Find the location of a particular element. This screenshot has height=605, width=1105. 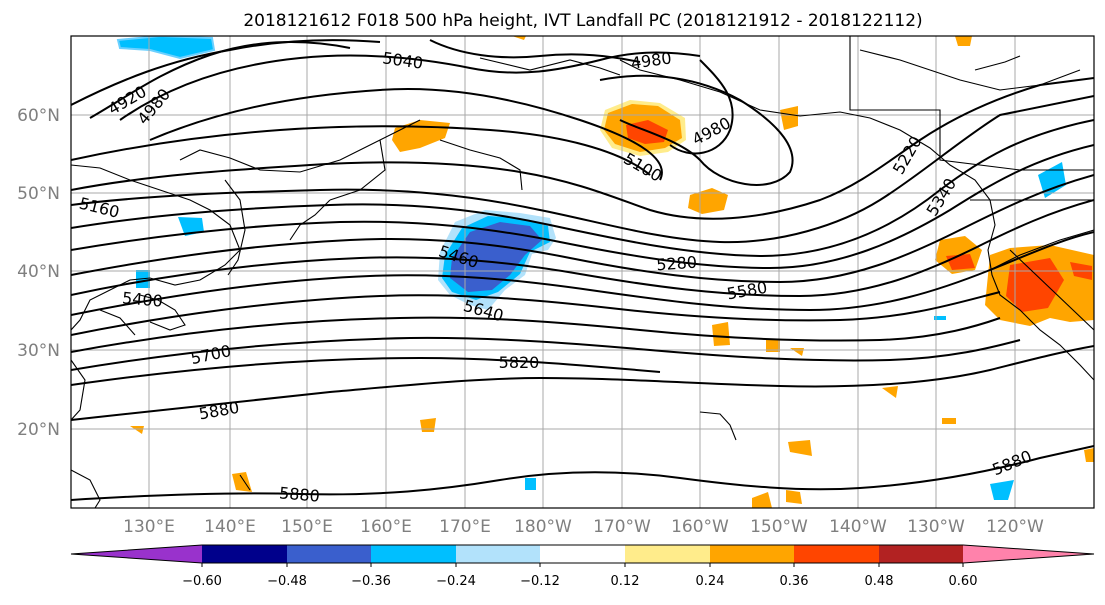

colorbar-tick-label: 0.60 is located at coordinates (963, 581).